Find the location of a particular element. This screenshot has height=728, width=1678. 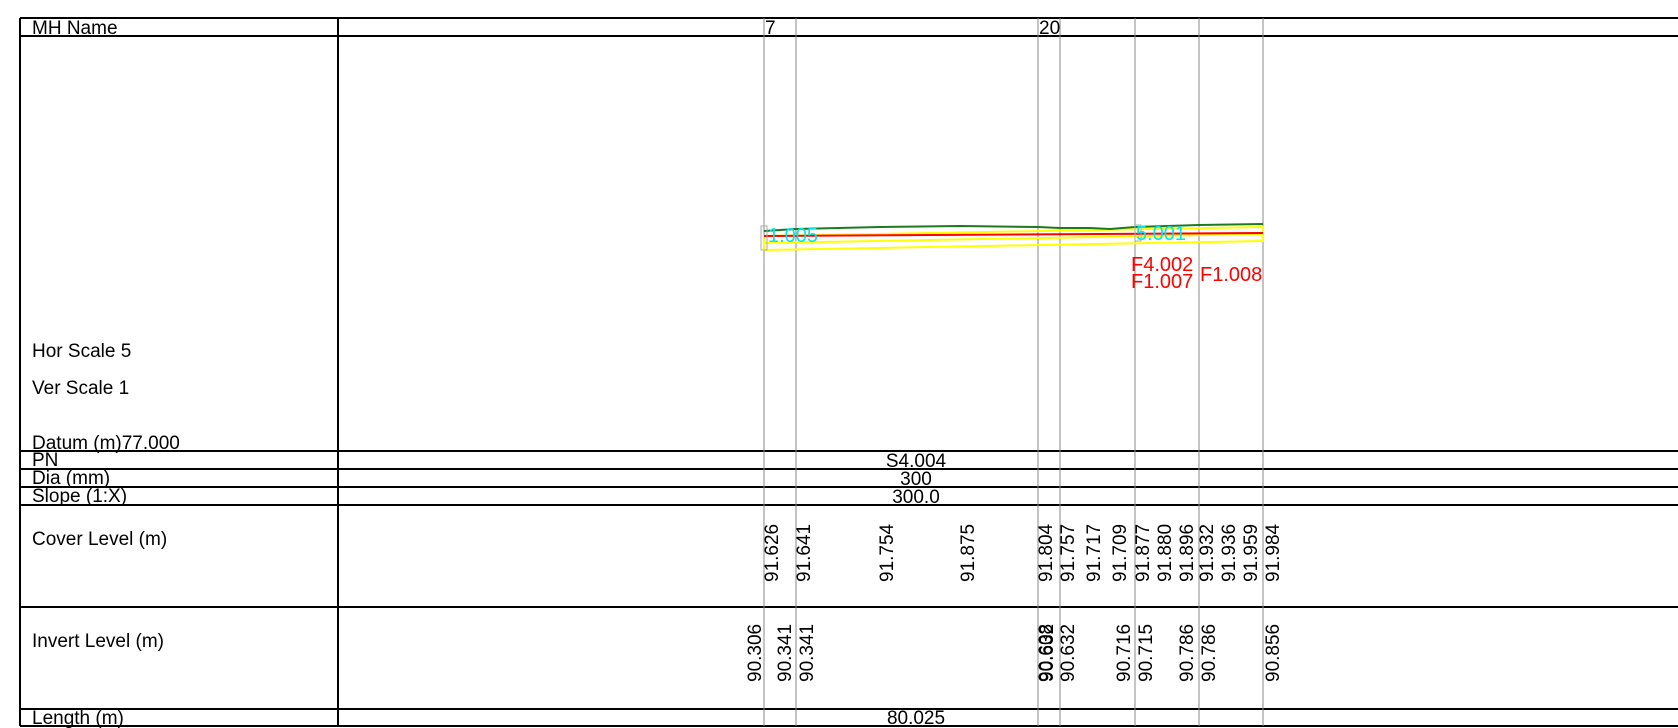

row-label-pn: PN is located at coordinates (45, 460).